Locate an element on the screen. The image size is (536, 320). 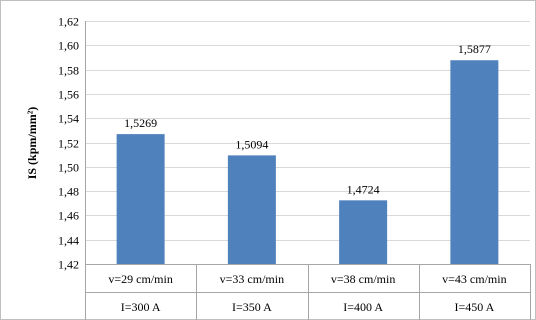
category-label-current: I=400 A is located at coordinates (363, 307).